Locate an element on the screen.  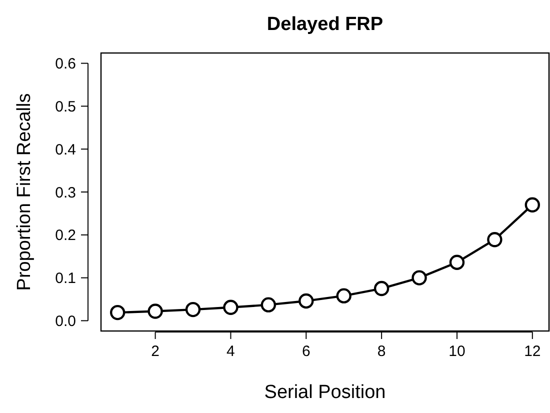
y-axis-title: Proportion First Recalls is located at coordinates (24, 192).